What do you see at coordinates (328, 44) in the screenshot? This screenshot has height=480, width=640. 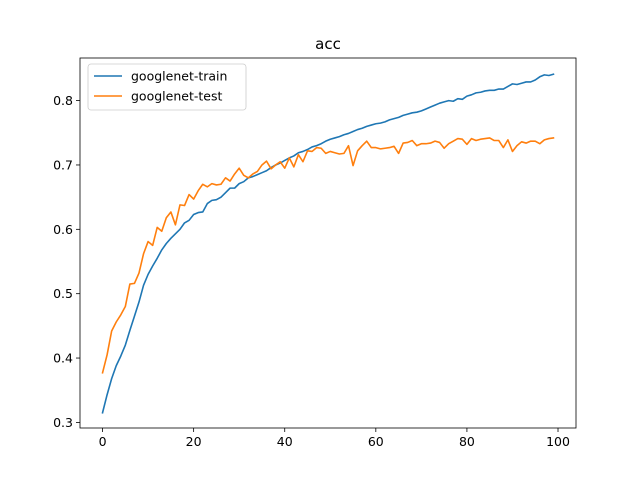 I see `chart-title: acc` at bounding box center [328, 44].